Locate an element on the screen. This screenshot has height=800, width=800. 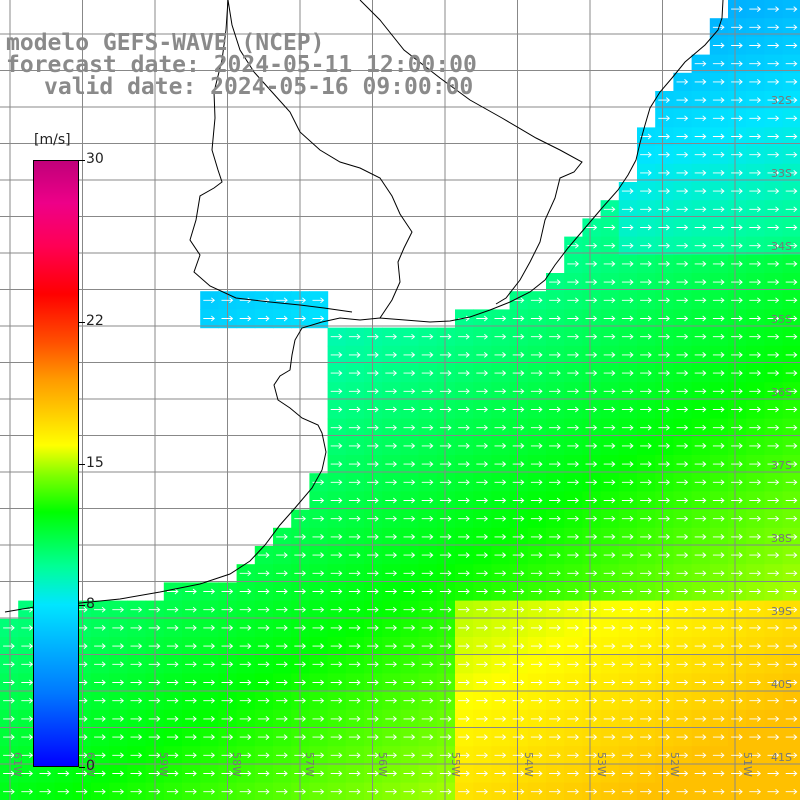
longitude-label: 54W is located at coordinates (528, 764).